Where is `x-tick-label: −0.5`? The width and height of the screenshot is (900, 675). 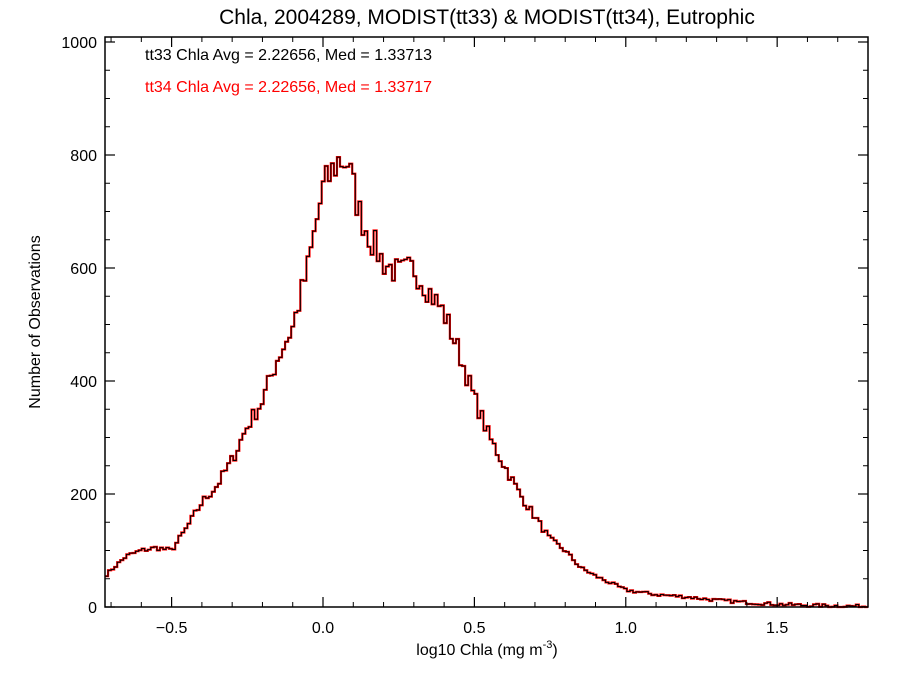
x-tick-label: −0.5 is located at coordinates (172, 628).